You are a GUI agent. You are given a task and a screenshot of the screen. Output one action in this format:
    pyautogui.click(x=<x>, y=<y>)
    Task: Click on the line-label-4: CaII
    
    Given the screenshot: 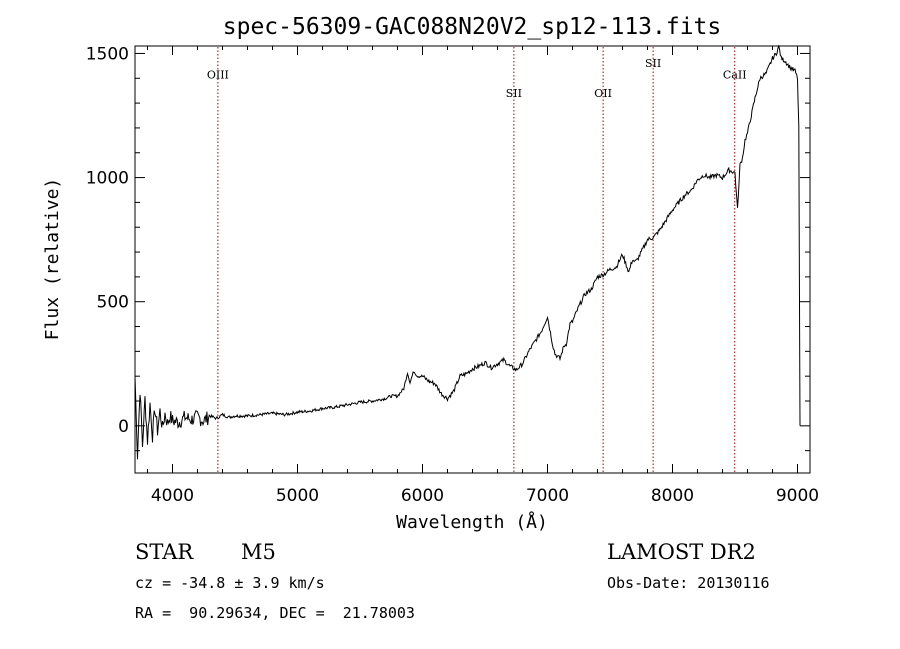 What is the action you would take?
    pyautogui.click(x=735, y=74)
    